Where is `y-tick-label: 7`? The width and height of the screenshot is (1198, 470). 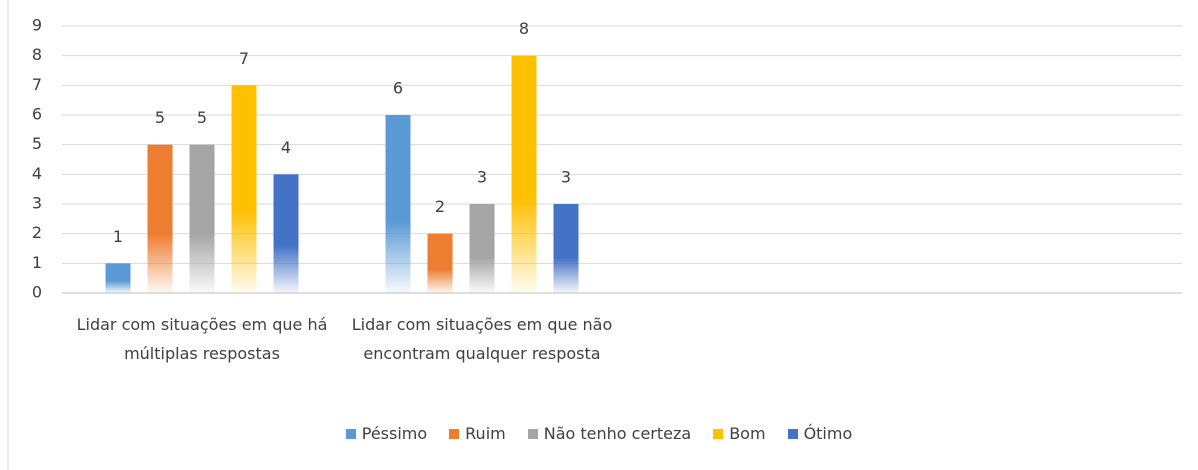 y-tick-label: 7 is located at coordinates (37, 84).